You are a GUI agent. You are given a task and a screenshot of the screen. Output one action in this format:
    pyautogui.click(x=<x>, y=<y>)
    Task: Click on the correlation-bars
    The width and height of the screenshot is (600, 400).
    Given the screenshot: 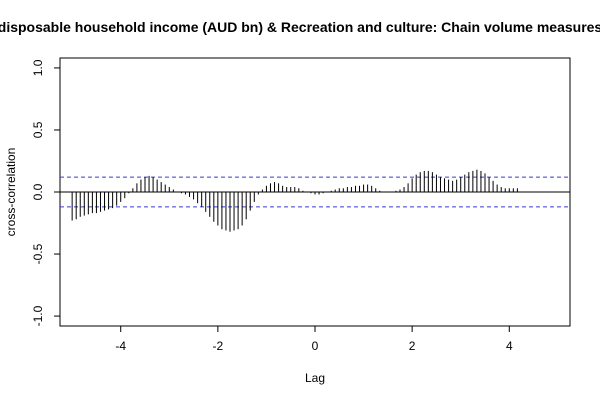 What is the action you would take?
    pyautogui.click(x=294, y=200)
    